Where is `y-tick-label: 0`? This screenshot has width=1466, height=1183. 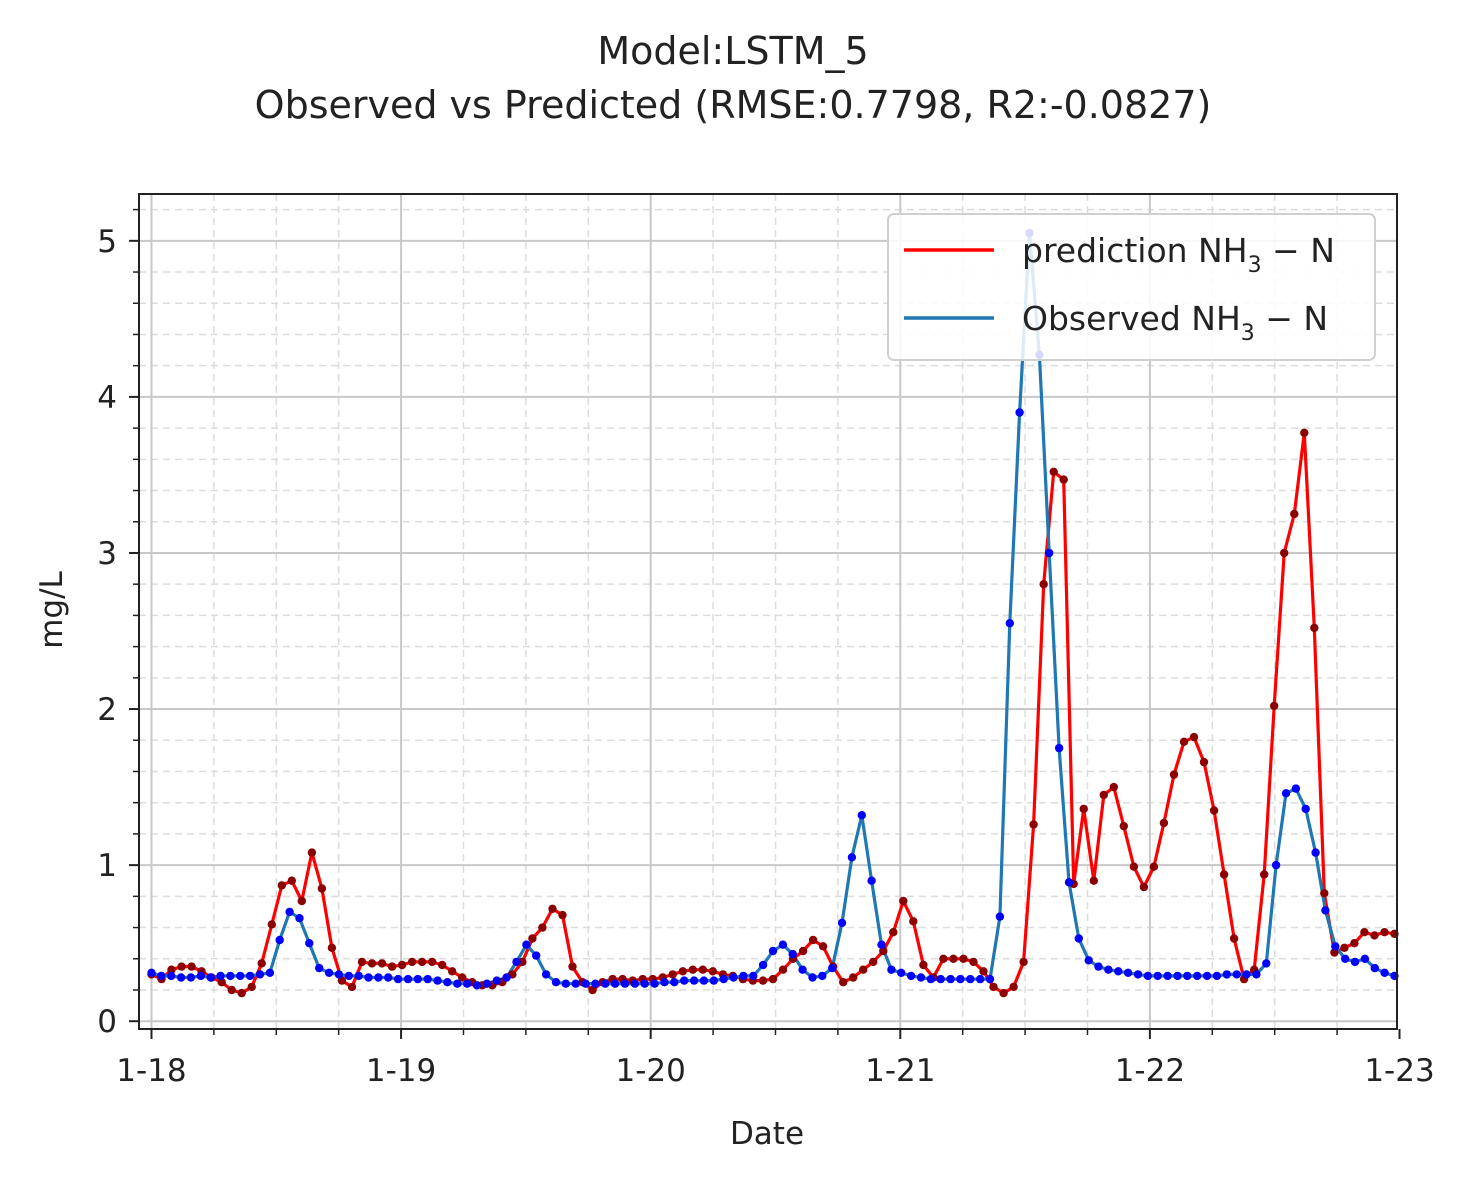 y-tick-label: 0 is located at coordinates (107, 1022).